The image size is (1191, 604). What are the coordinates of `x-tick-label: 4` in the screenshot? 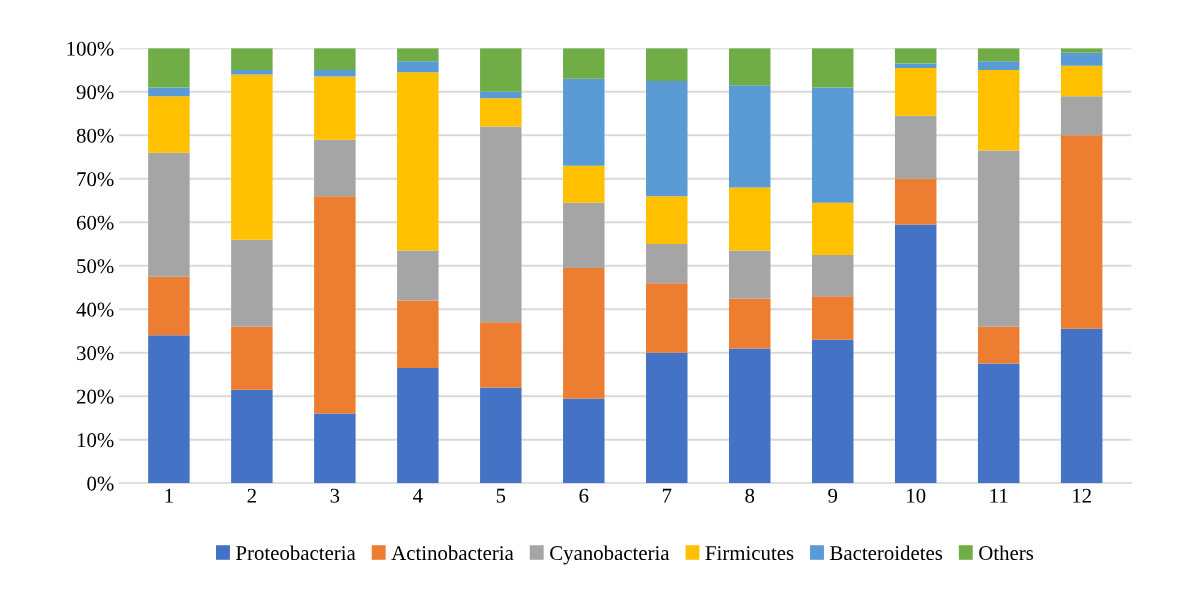 It's located at (418, 495).